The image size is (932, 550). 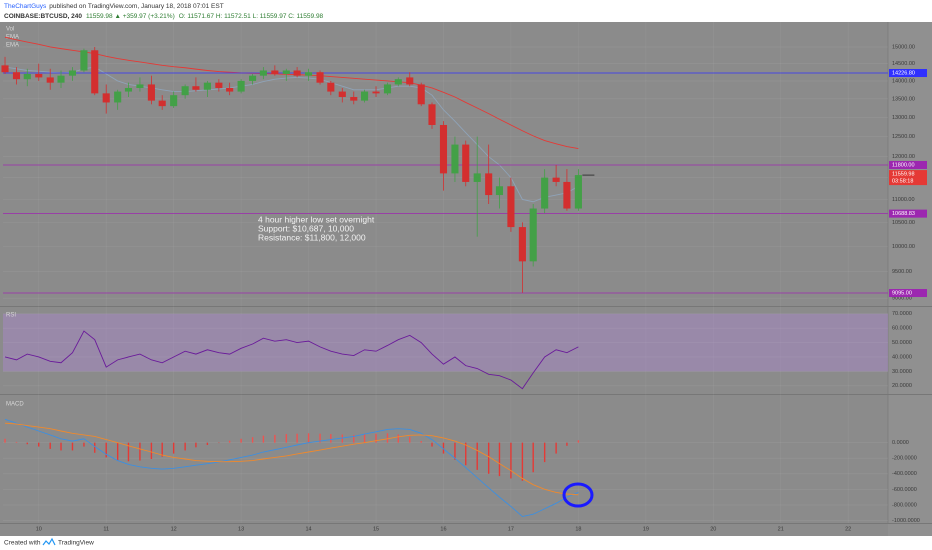 I want to click on y-tick-label: 14000.00, so click(x=903, y=81).